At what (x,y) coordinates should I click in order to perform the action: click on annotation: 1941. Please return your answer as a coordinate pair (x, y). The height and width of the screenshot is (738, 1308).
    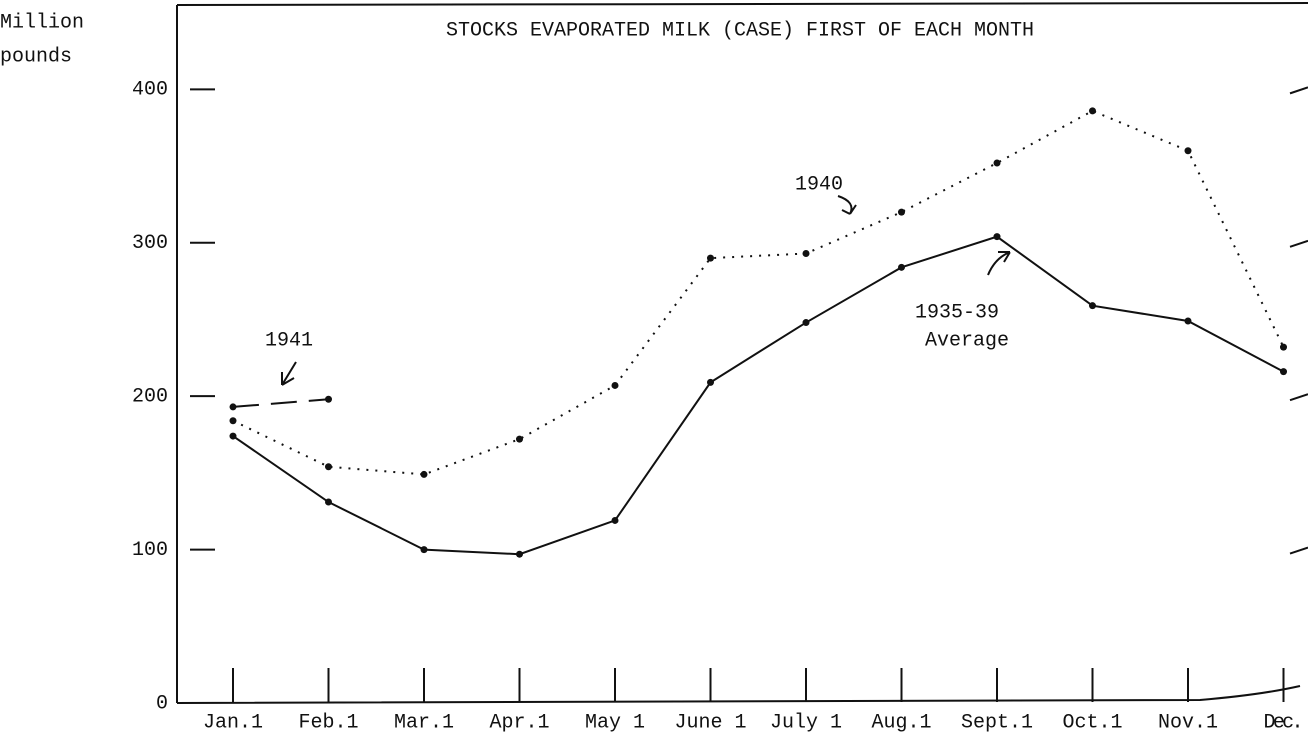
    Looking at the image, I should click on (289, 340).